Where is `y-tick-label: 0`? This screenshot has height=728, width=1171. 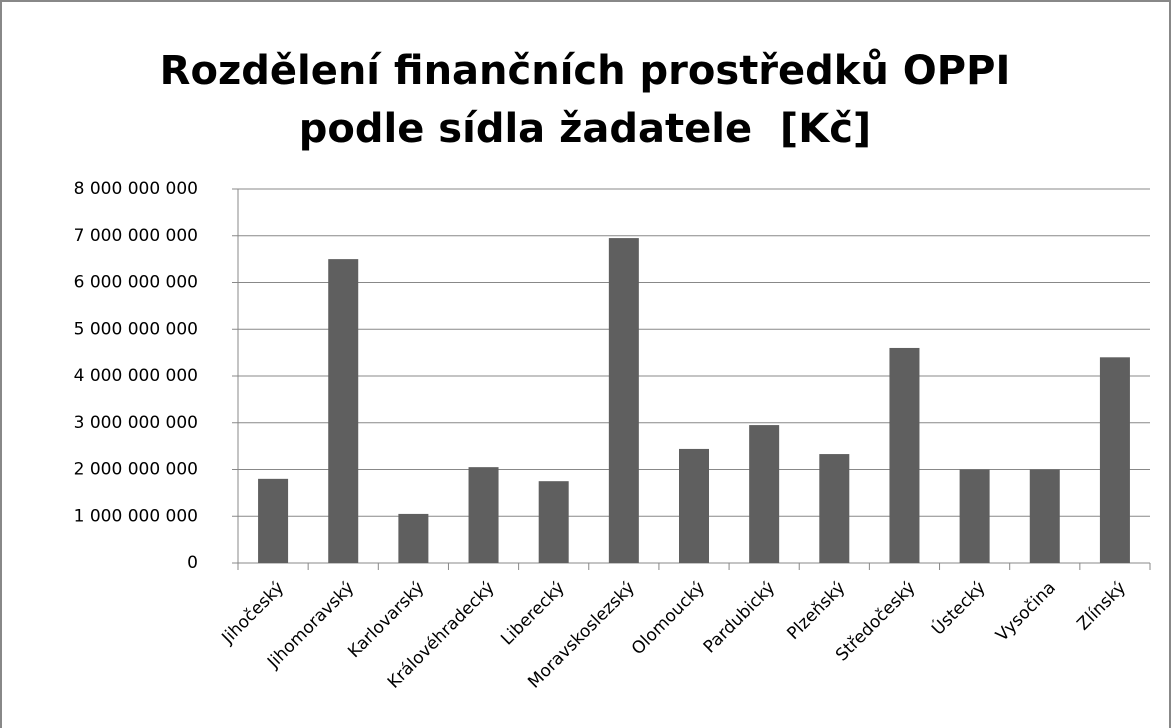
y-tick-label: 0 is located at coordinates (192, 563).